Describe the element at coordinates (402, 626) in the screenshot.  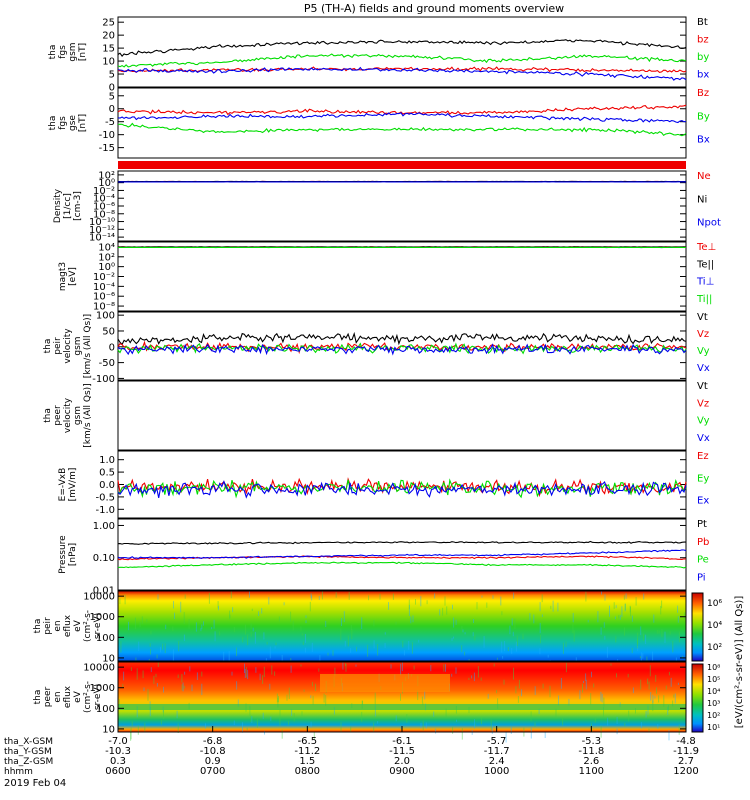
I see `ion-spectrogram-fill` at that location.